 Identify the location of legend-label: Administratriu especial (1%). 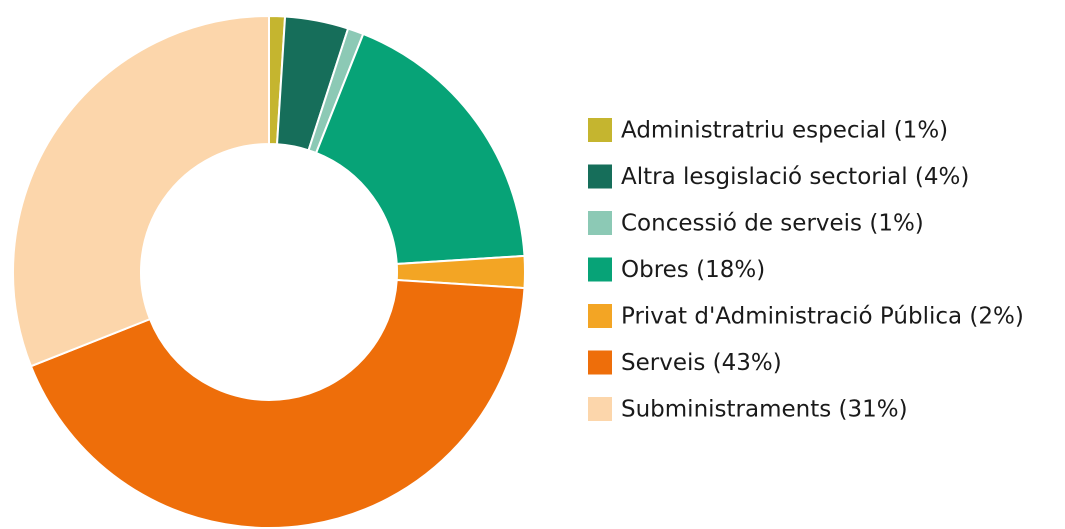
(784, 131).